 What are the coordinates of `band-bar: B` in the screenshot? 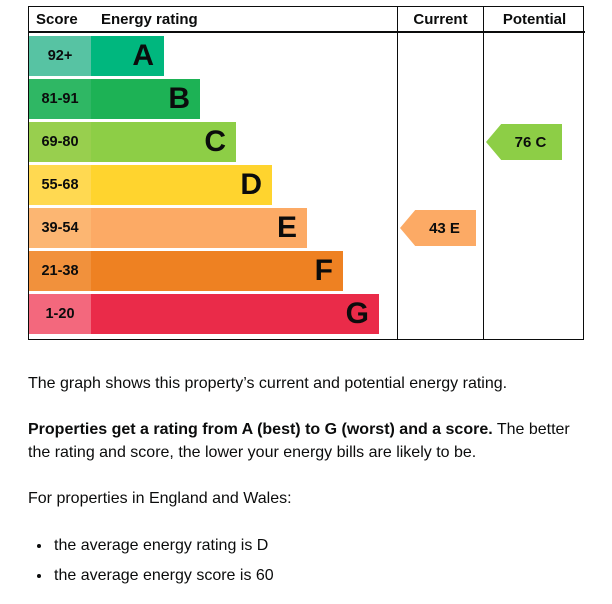 It's located at (145, 99).